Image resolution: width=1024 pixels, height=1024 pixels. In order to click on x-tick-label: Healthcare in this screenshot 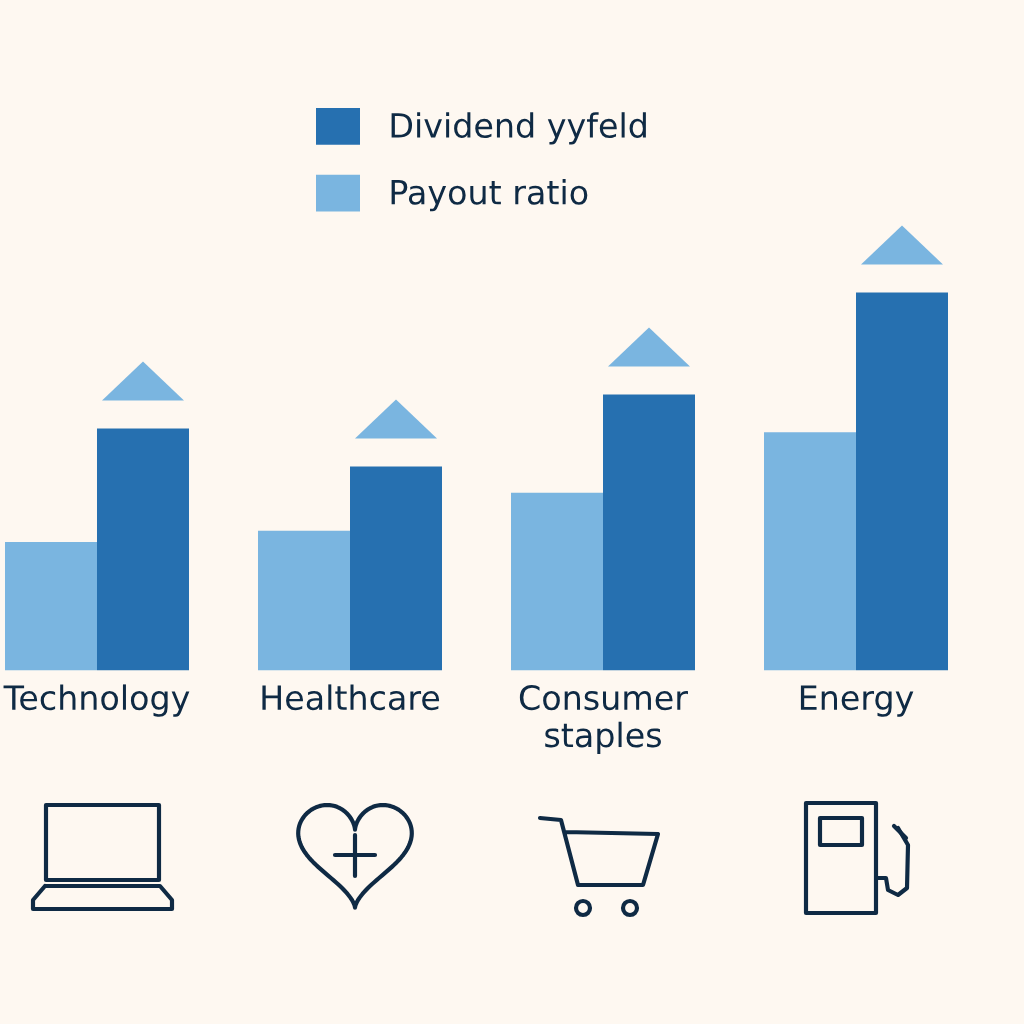, I will do `click(351, 697)`.